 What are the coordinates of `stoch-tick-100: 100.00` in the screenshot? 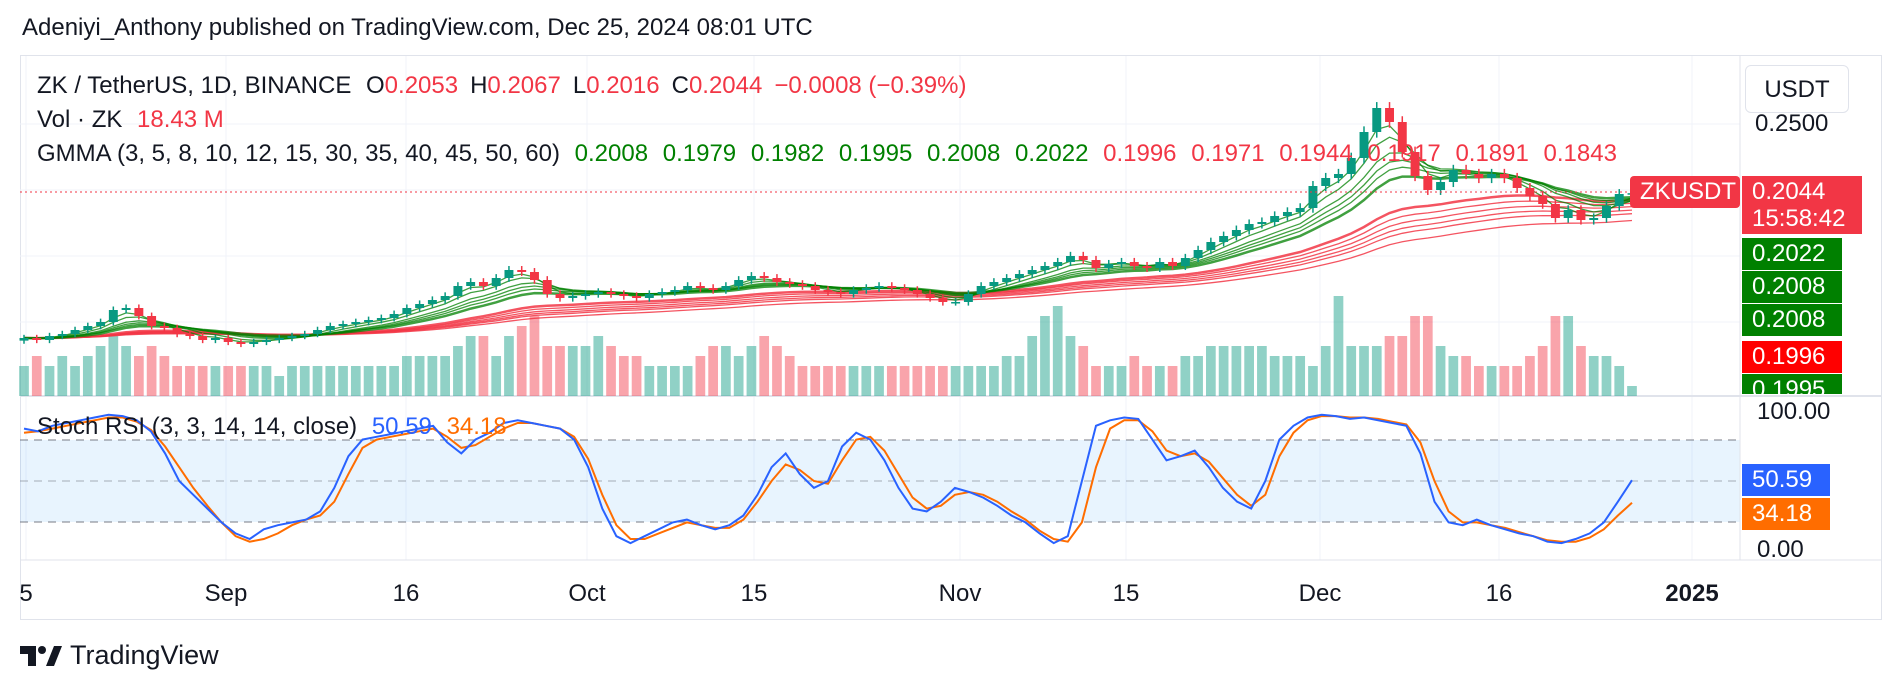 It's located at (1794, 411).